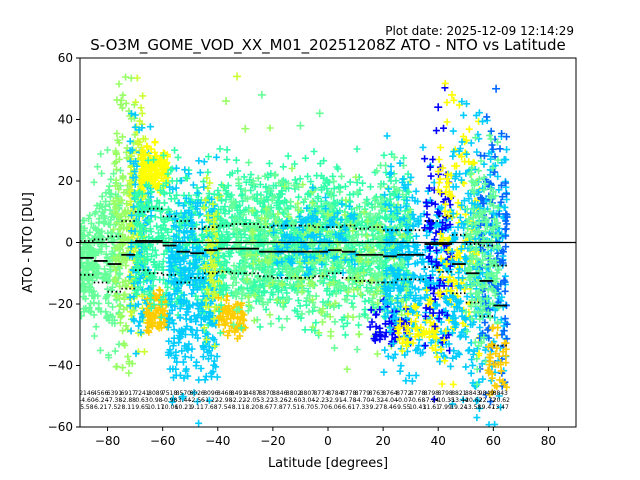 Image resolution: width=640 pixels, height=480 pixels. Describe the element at coordinates (377, 407) in the screenshot. I see `bin-stat-label: 9.27` at that location.